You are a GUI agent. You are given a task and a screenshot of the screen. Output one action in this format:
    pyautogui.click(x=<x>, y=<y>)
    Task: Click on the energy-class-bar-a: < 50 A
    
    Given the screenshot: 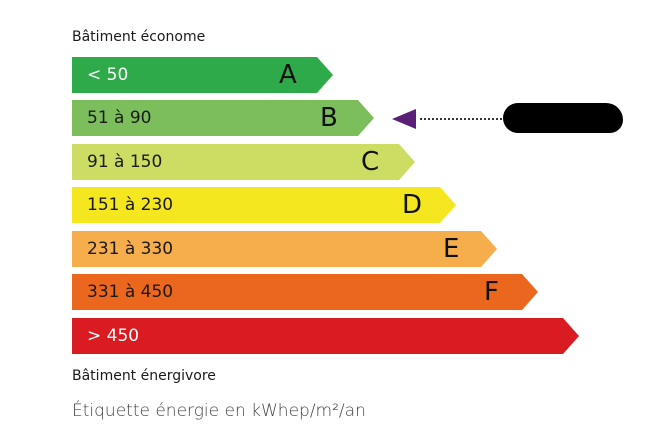 What is the action you would take?
    pyautogui.click(x=202, y=75)
    